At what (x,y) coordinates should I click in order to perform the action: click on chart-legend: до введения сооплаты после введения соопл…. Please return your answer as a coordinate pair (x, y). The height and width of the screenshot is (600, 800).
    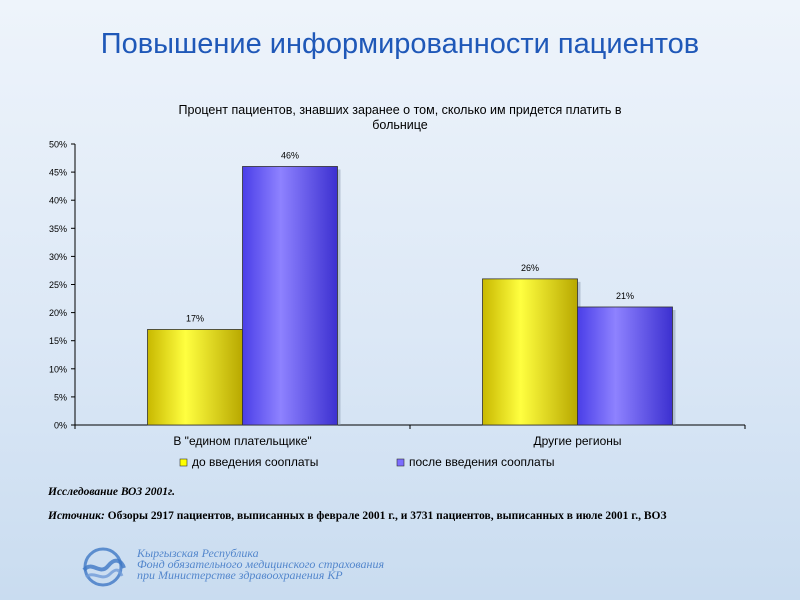
    Looking at the image, I should click on (367, 462).